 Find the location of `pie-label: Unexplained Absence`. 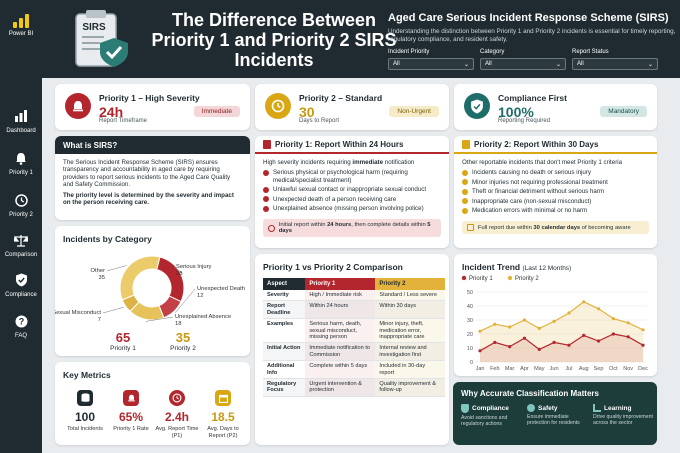

pie-label: Unexplained Absence is located at coordinates (203, 317).